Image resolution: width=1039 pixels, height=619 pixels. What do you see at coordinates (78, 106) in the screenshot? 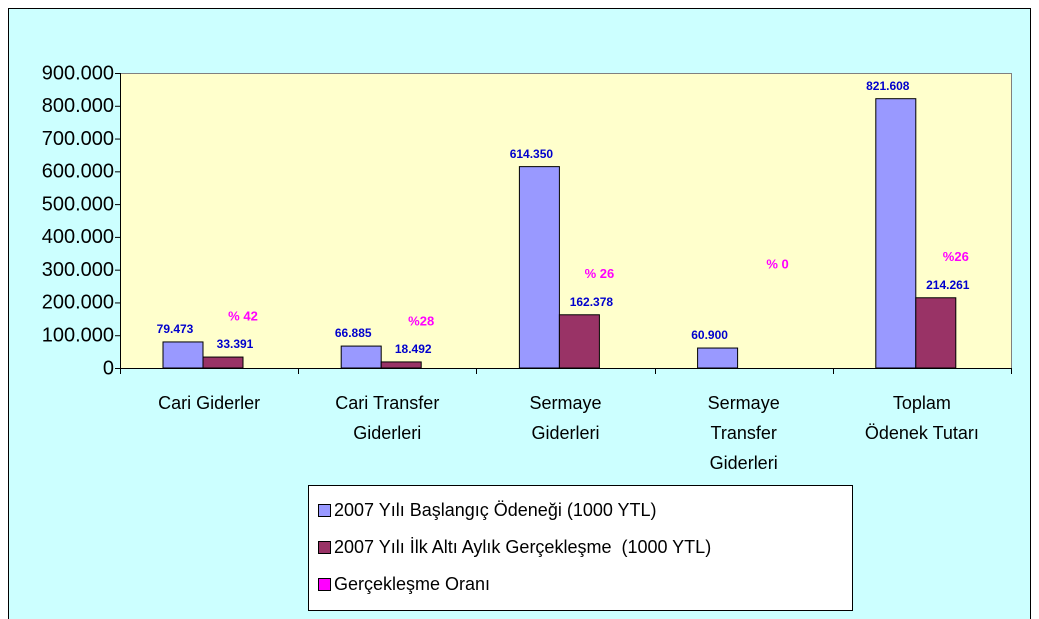
I see `y-tick-label: 800.000` at bounding box center [78, 106].